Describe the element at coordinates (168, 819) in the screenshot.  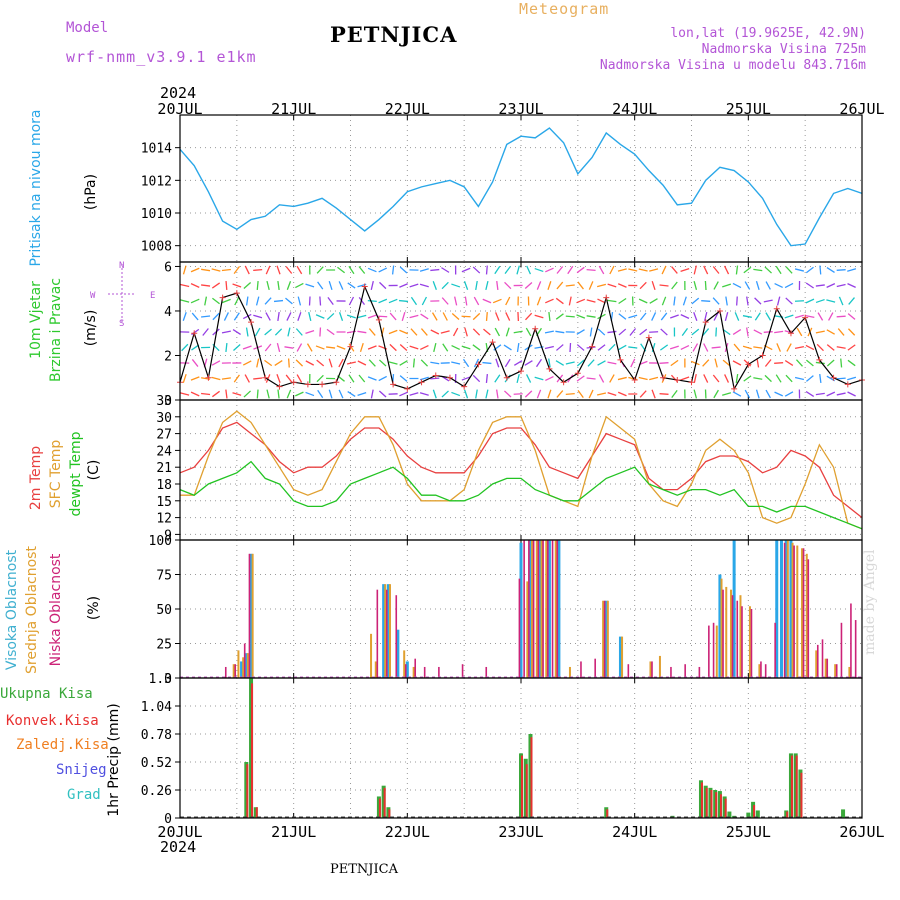
I see `ytick-label-precipitation: 0` at that location.